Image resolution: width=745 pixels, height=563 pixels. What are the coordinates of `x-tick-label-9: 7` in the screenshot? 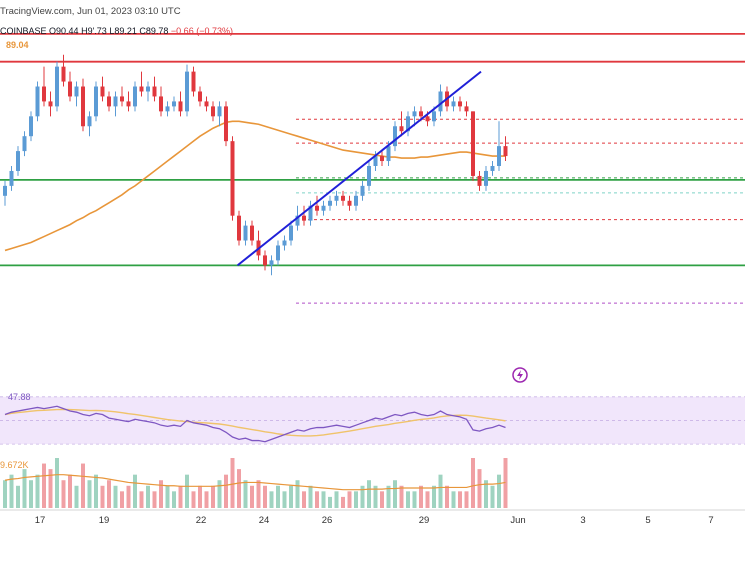 It's located at (710, 520).